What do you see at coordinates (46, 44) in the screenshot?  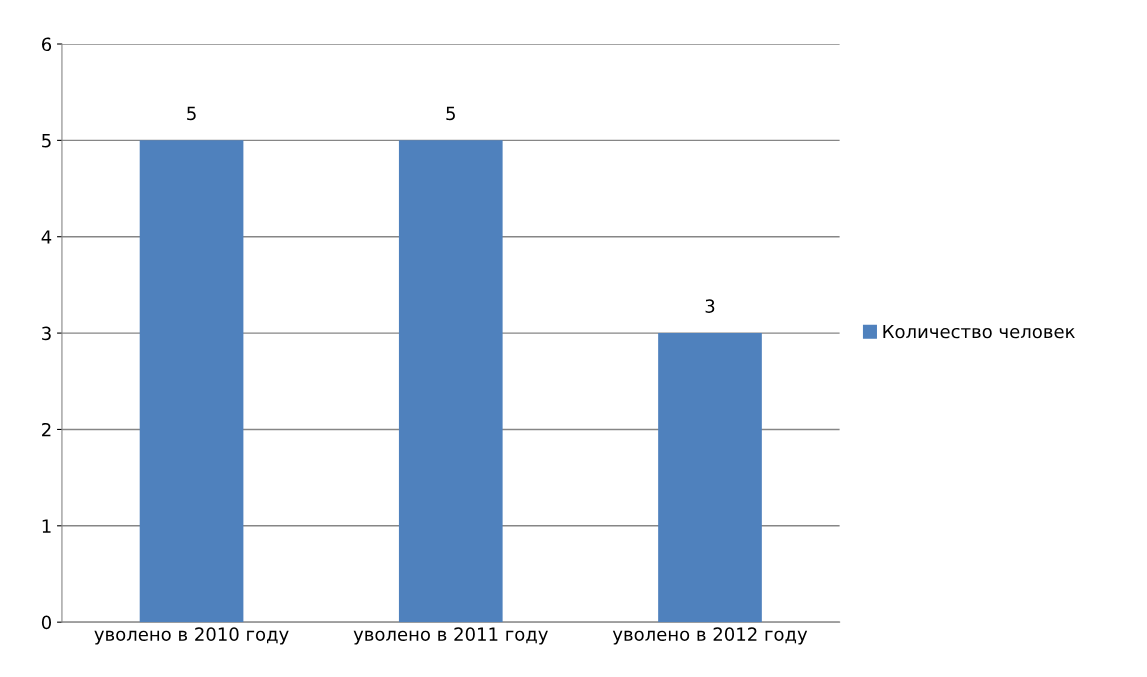 I see `y-tick-label: 6` at bounding box center [46, 44].